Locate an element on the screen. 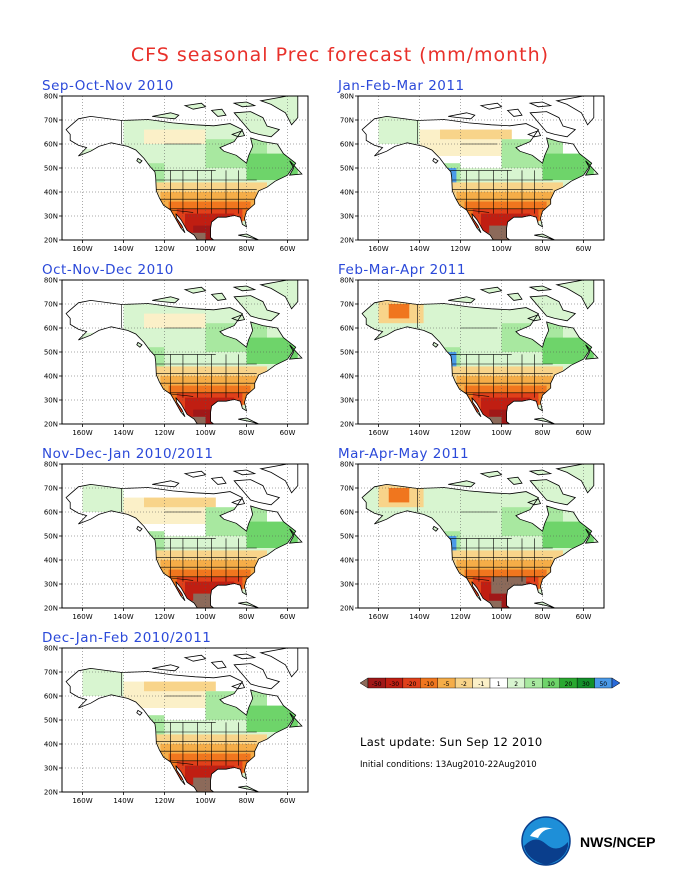 Image resolution: width=680 pixels, height=880 pixels. panel-title: Mar-Apr-May 2011 is located at coordinates (404, 454).